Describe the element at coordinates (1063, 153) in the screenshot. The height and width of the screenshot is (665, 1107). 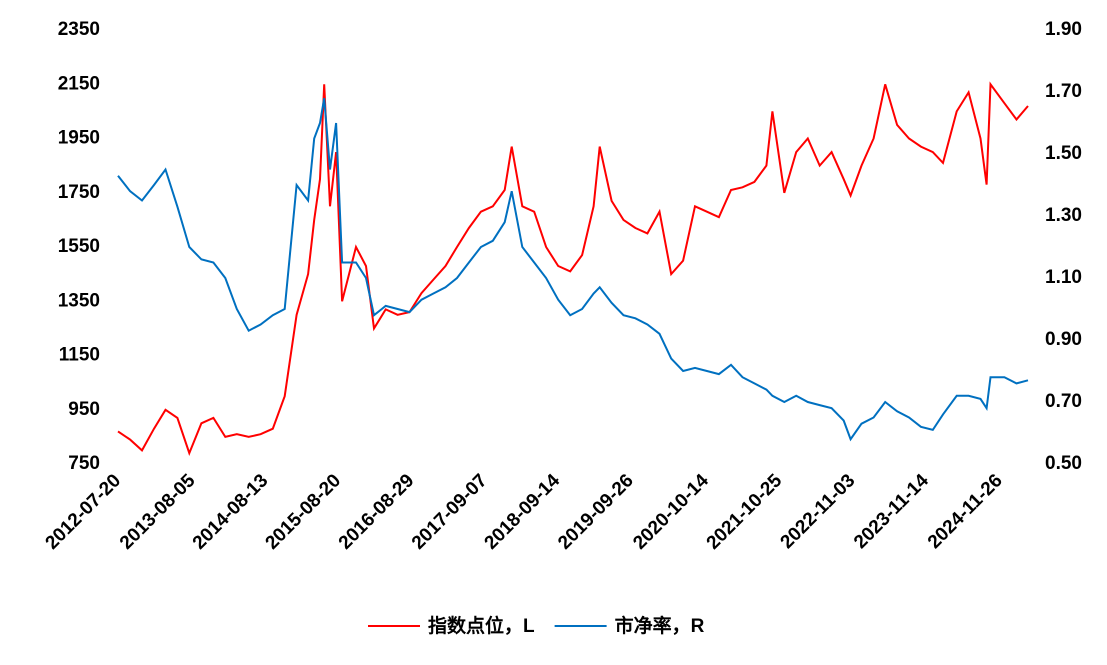
I see `y2-tick-label: 1.50` at that location.